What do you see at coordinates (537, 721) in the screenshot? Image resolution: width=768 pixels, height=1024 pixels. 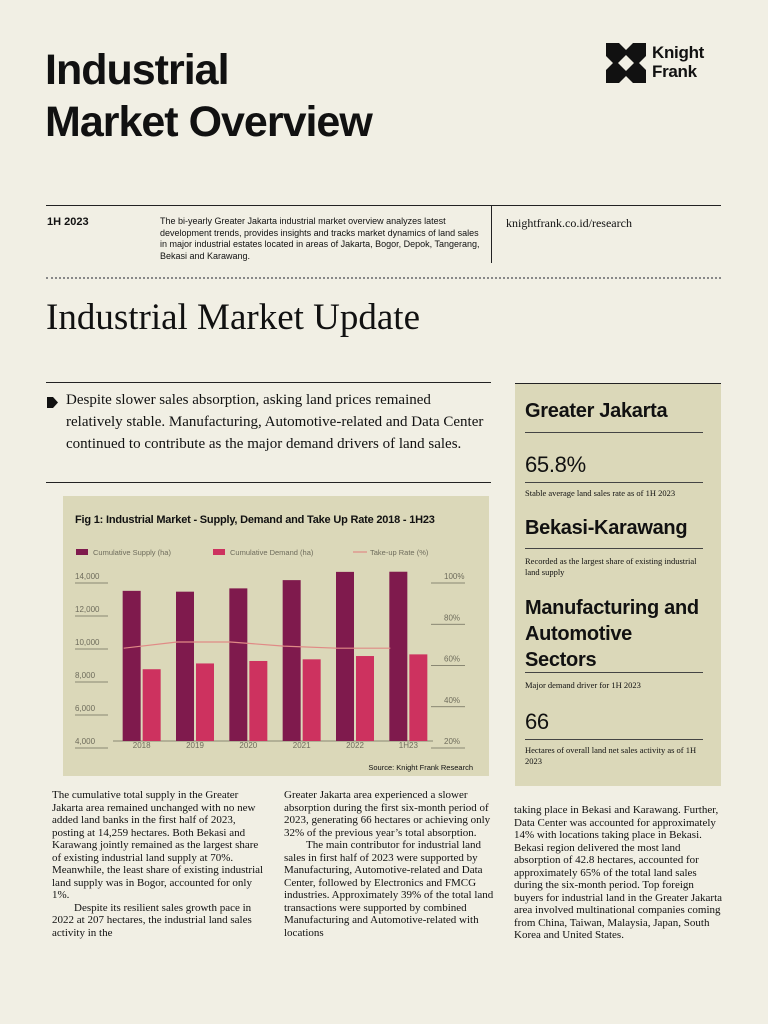 I see `stat-net-sales: 66` at bounding box center [537, 721].